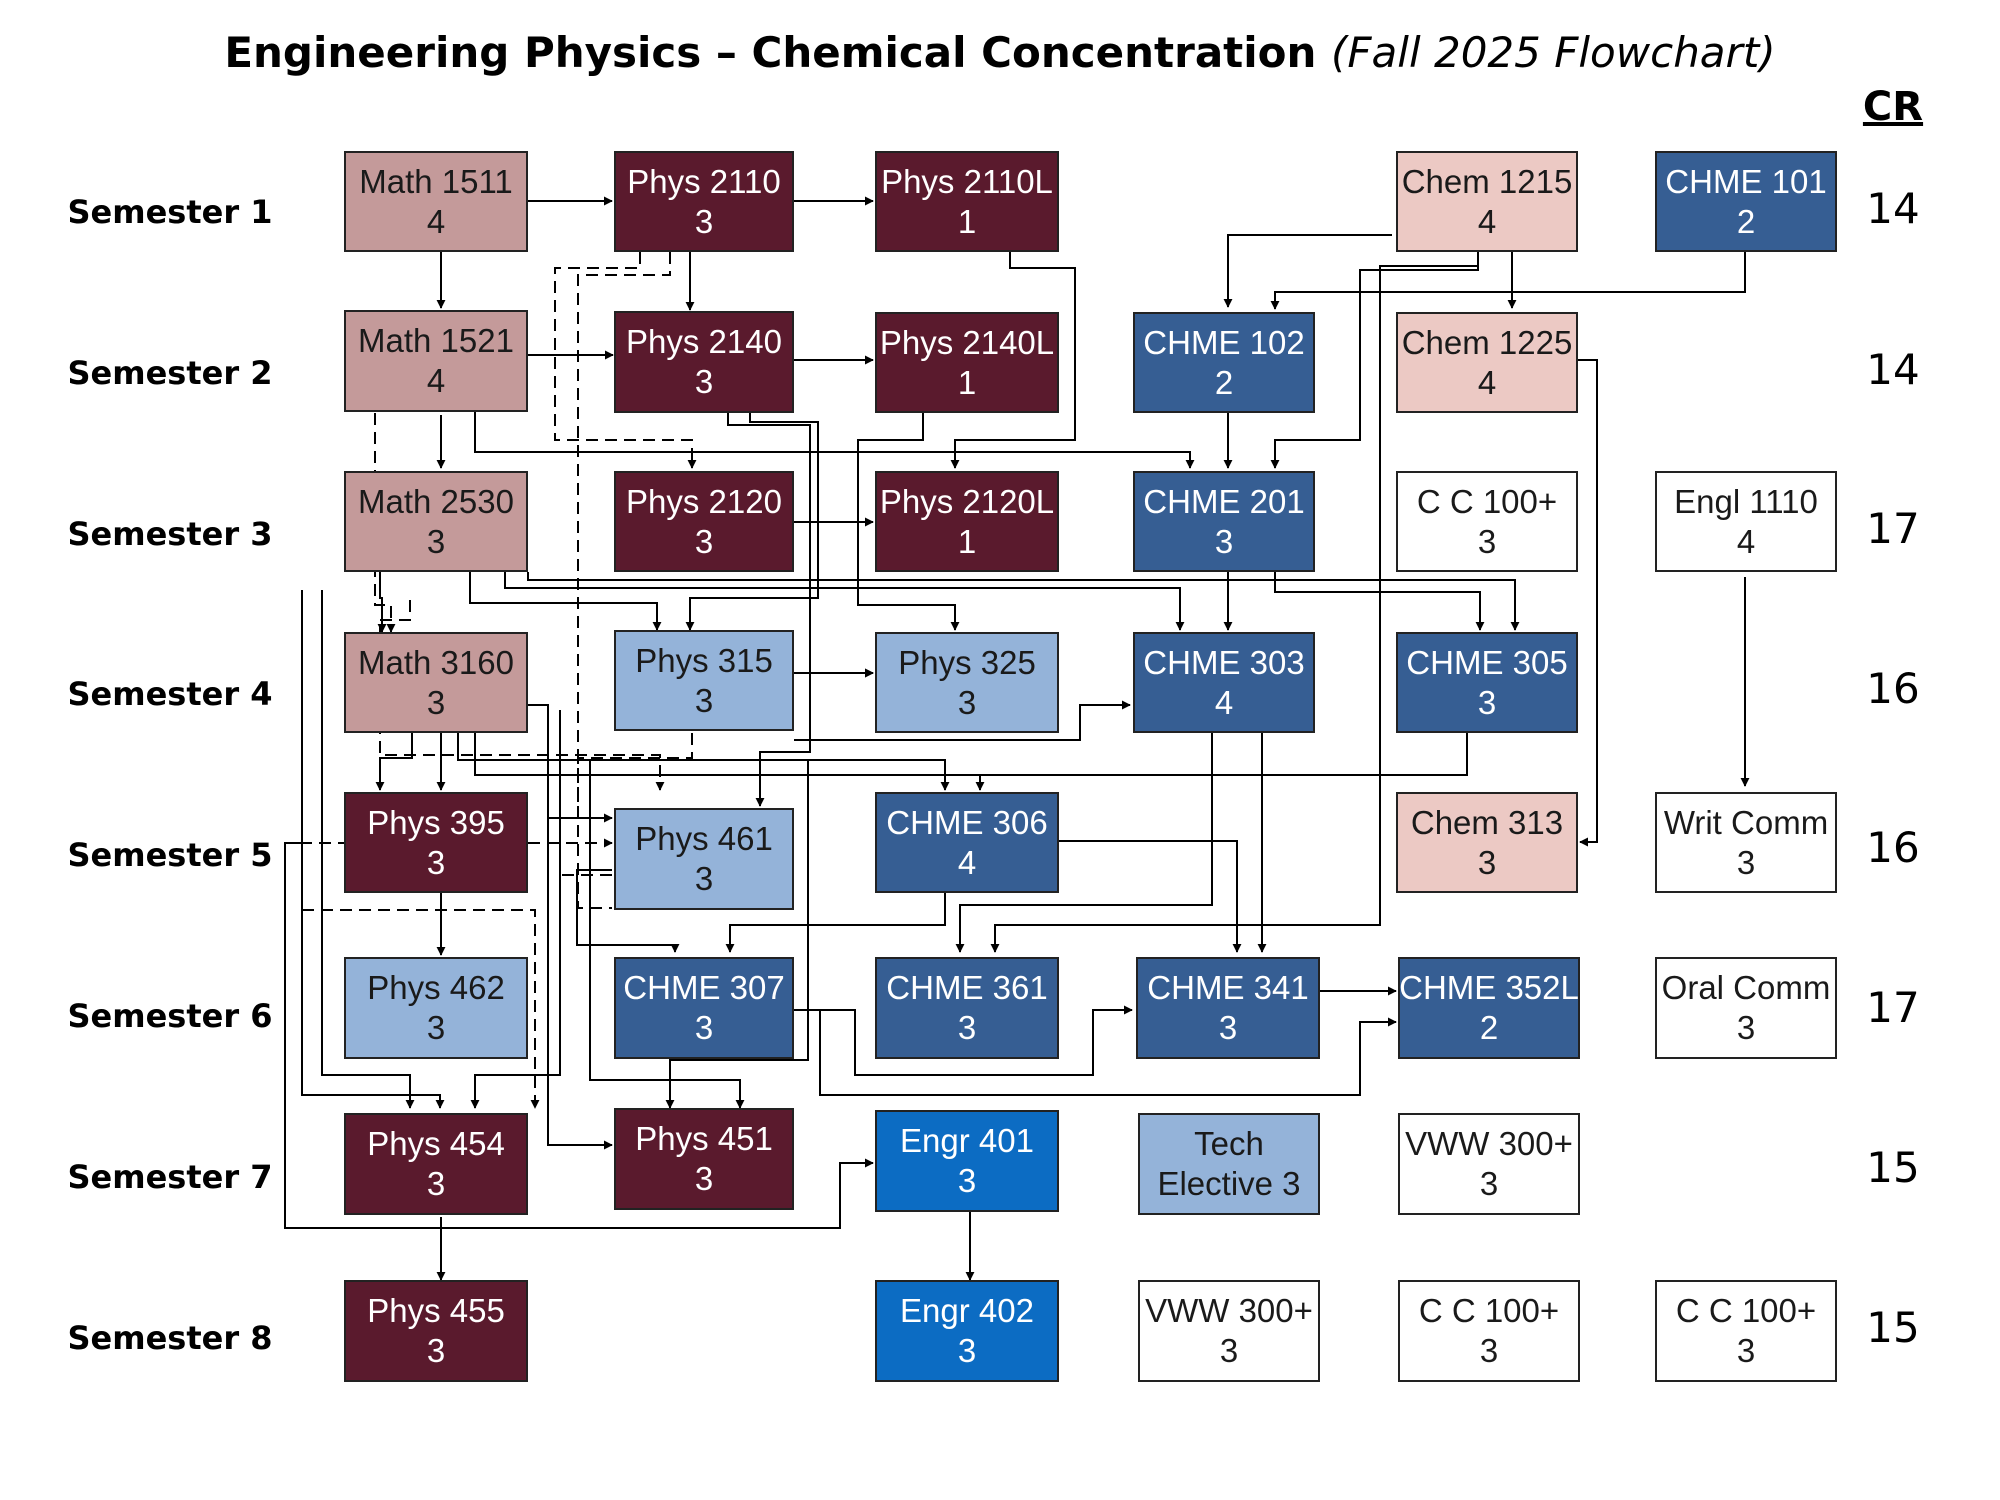  What do you see at coordinates (1224, 362) in the screenshot?
I see `course-chme-102: CHME 102 2` at bounding box center [1224, 362].